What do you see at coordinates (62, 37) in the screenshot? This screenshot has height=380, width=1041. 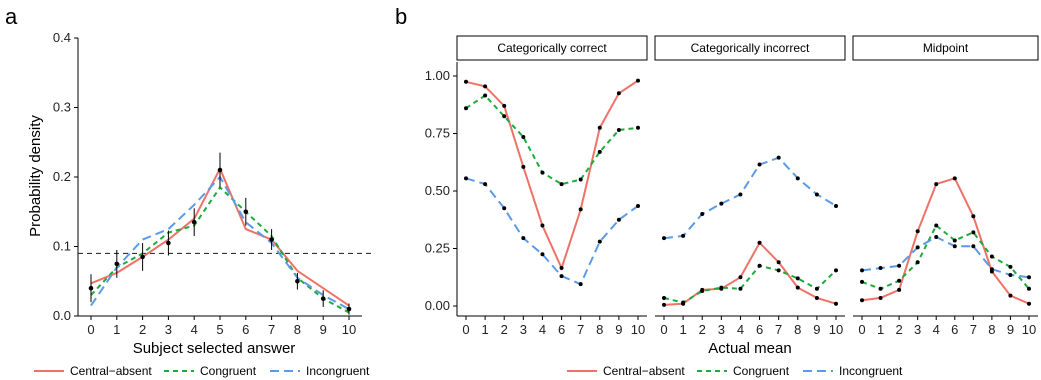 I see `chart-a-y-tick-label: 0.4` at bounding box center [62, 37].